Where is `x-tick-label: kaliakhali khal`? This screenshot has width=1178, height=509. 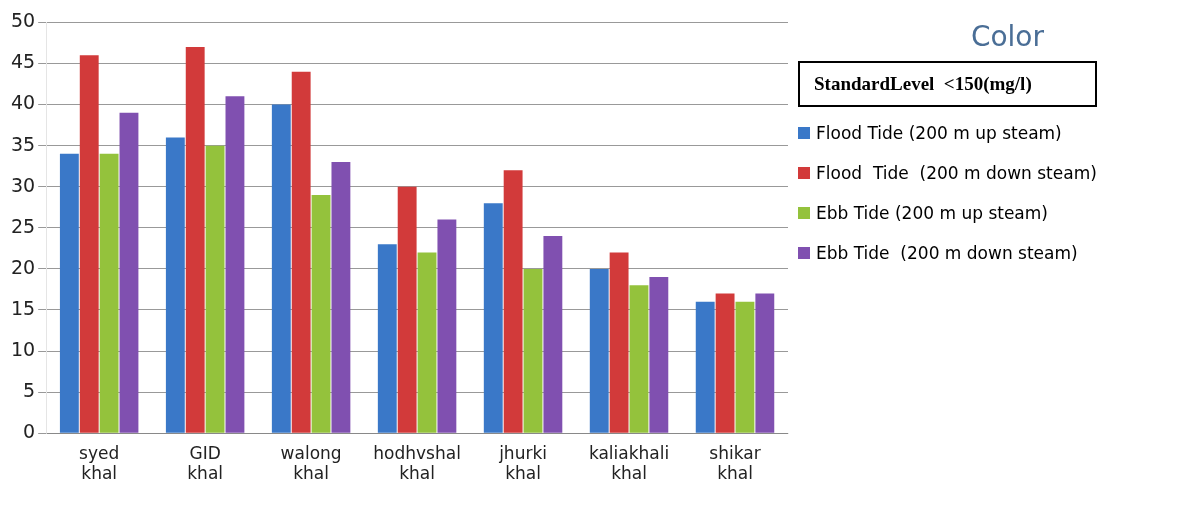 x-tick-label: kaliakhali khal is located at coordinates (629, 463).